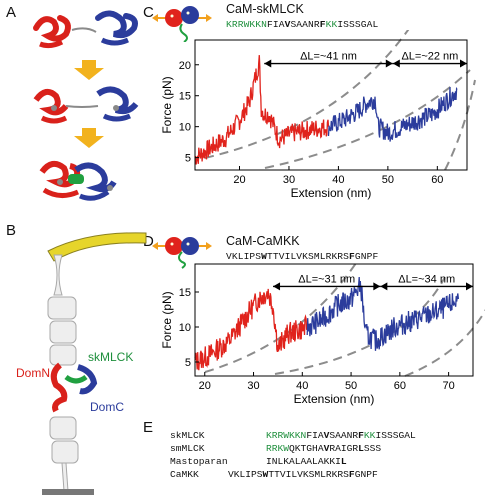 The image size is (500, 500). What do you see at coordinates (305, 24) in the screenshot?
I see `seq-c-segment: SAANR` at bounding box center [305, 24].